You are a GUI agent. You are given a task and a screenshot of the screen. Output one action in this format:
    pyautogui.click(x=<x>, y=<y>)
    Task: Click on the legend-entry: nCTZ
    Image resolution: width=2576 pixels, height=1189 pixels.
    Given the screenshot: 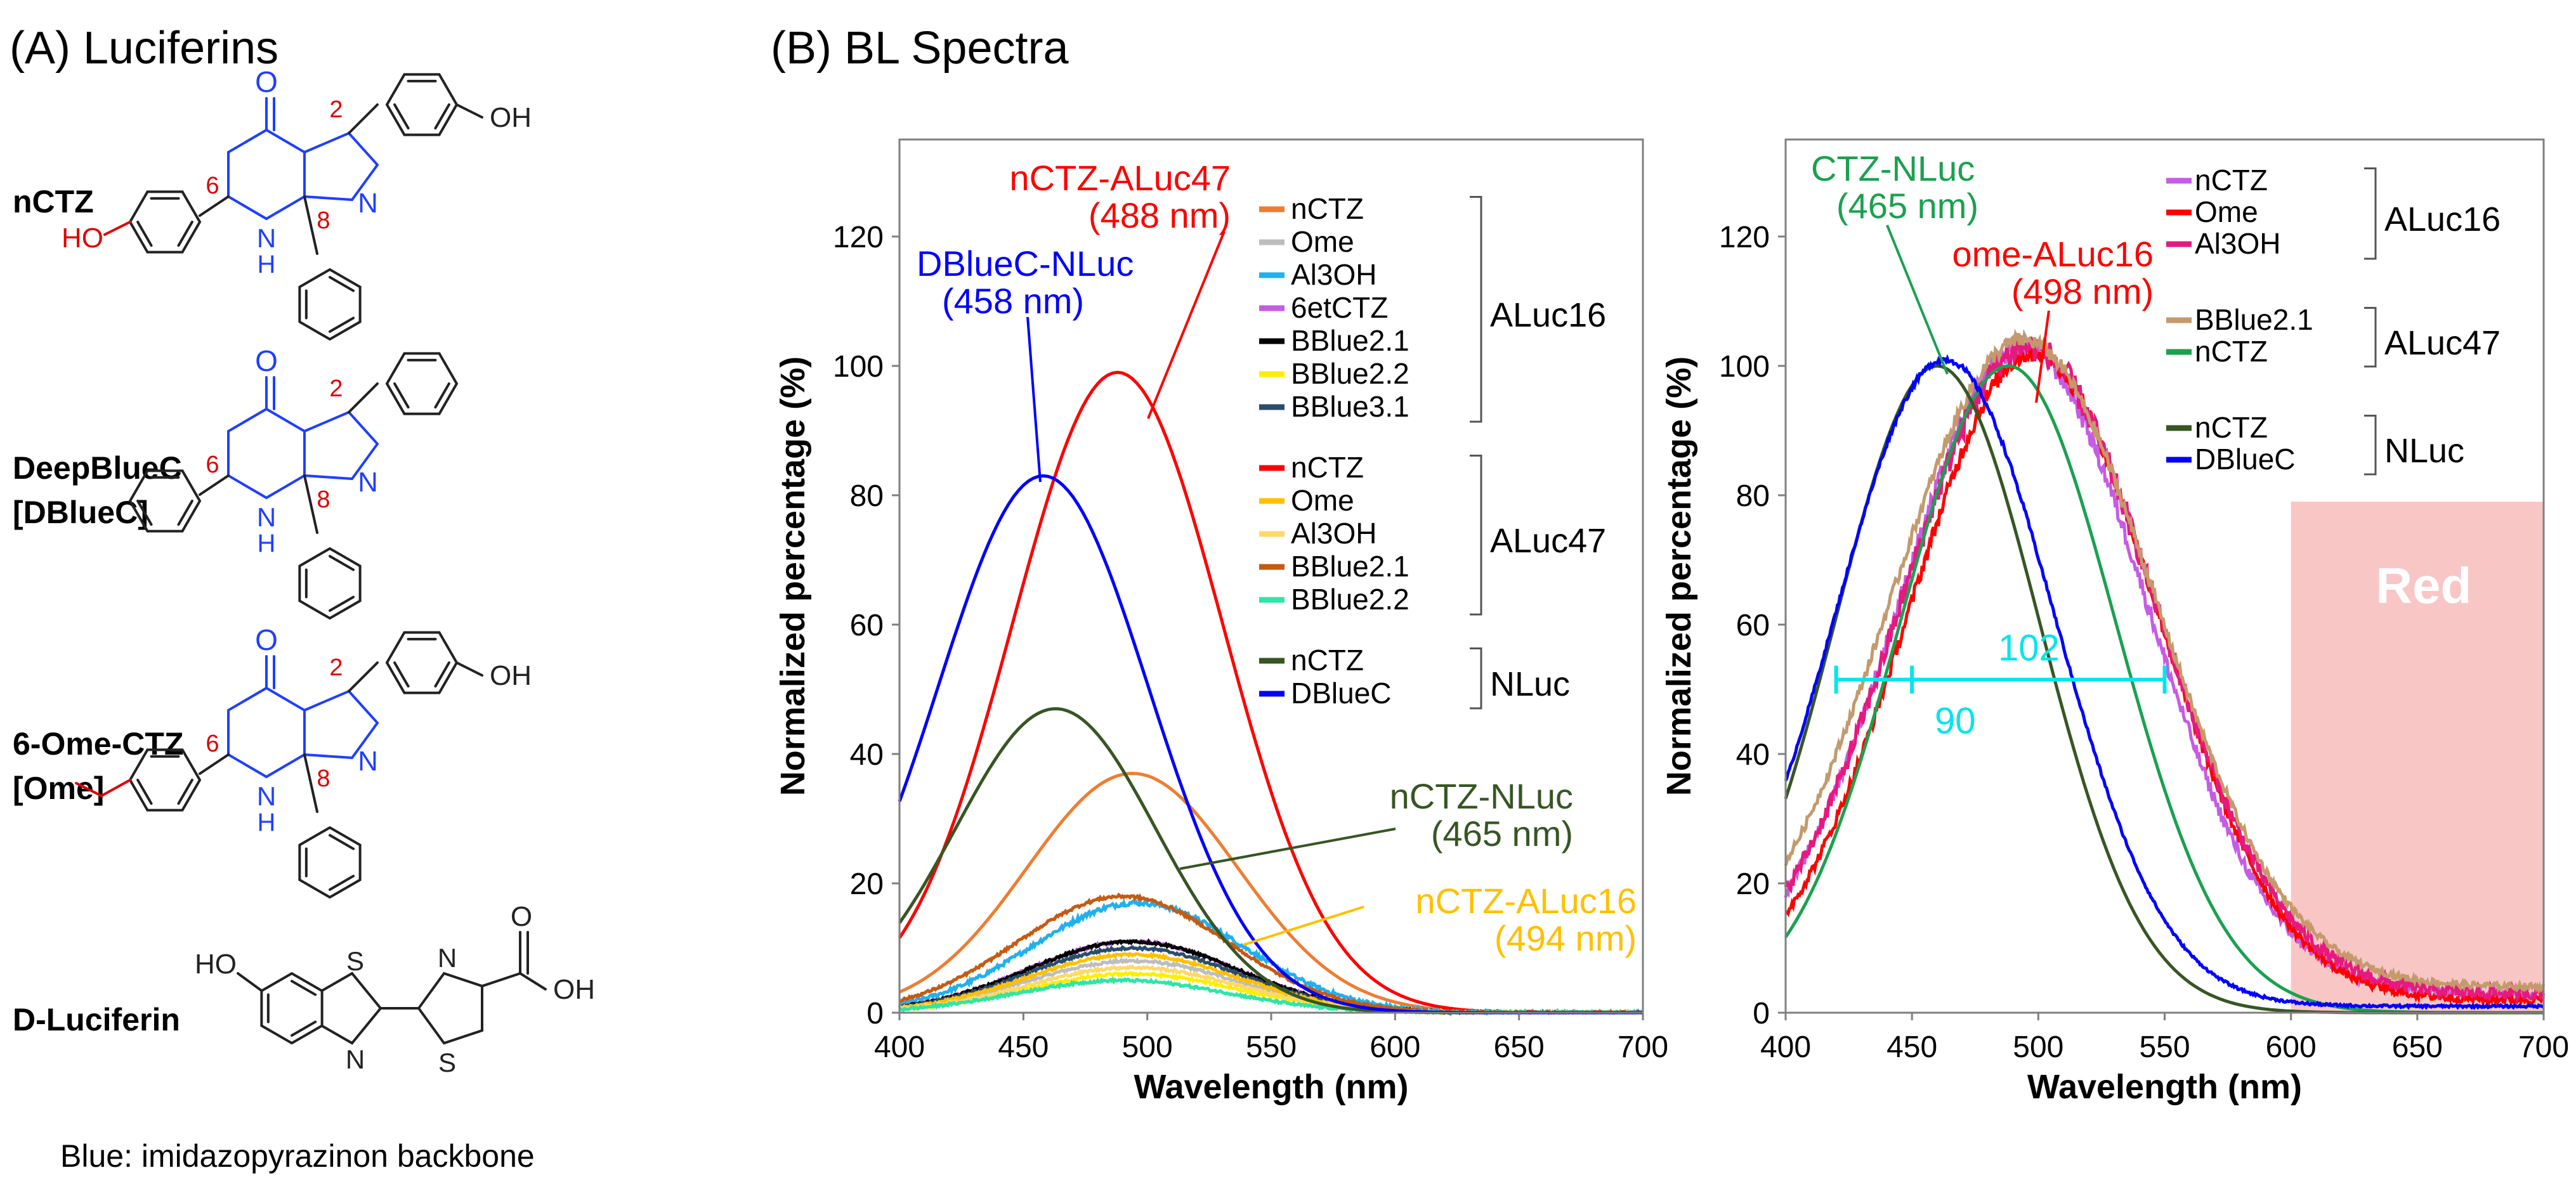 What is the action you would take?
    pyautogui.click(x=2231, y=351)
    